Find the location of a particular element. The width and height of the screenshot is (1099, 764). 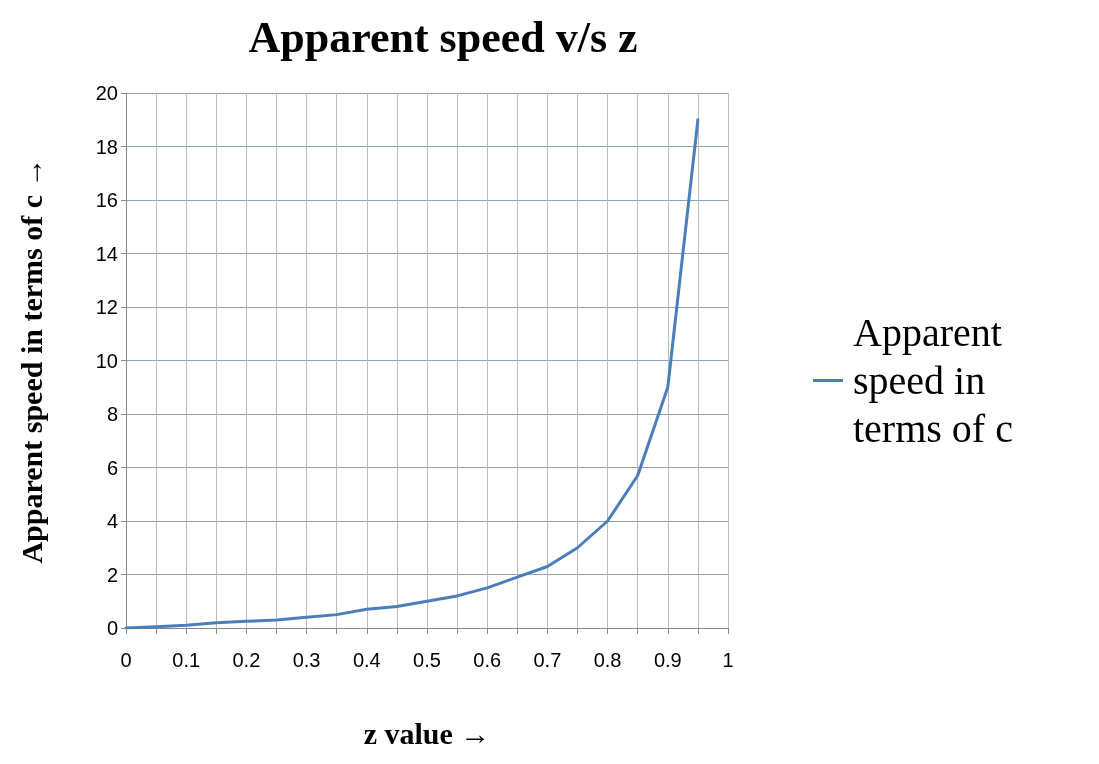

y-tick-label: 20 is located at coordinates (106, 93).